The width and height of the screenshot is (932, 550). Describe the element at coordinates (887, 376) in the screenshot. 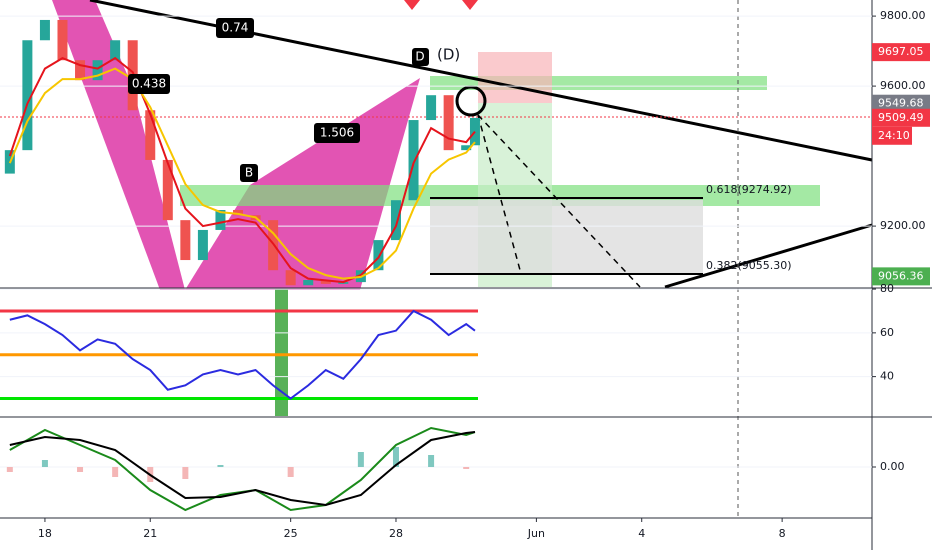

I see `y-tick-label: 40` at that location.